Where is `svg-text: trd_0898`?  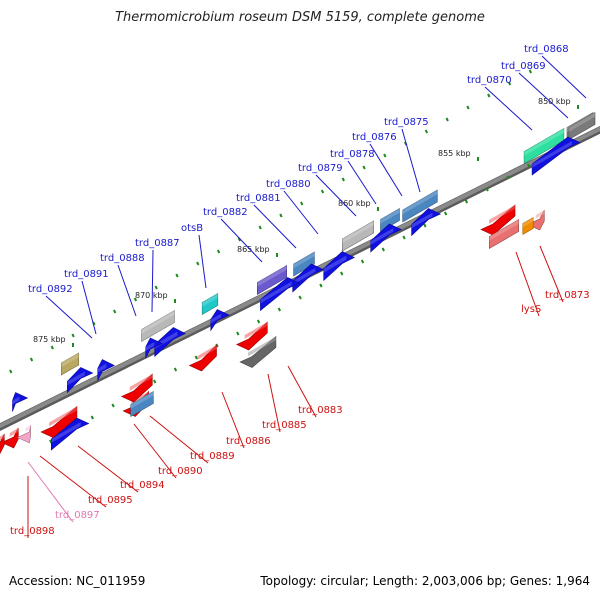
svg-text: trd_0898 is located at coordinates (32, 531).